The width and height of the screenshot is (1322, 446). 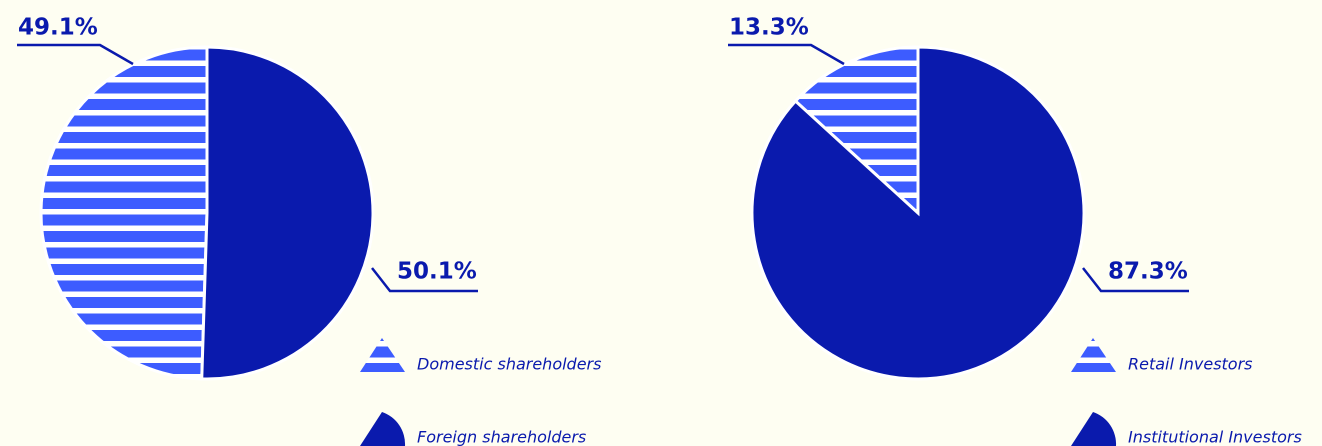 What do you see at coordinates (769, 28) in the screenshot?
I see `value-label: 13.3%` at bounding box center [769, 28].